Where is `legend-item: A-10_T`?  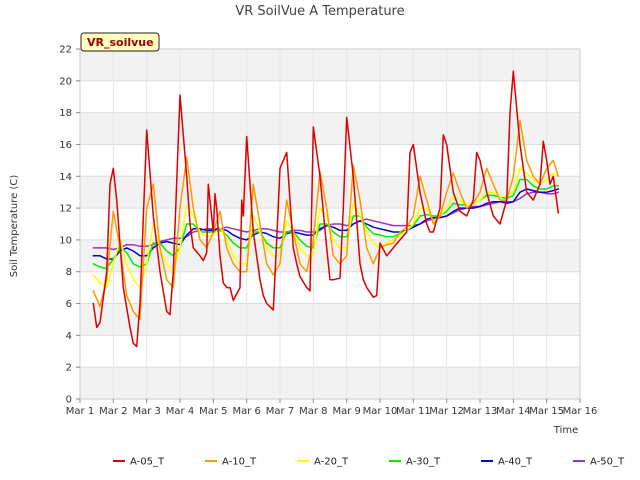 legend-item: A-10_T is located at coordinates (231, 462).